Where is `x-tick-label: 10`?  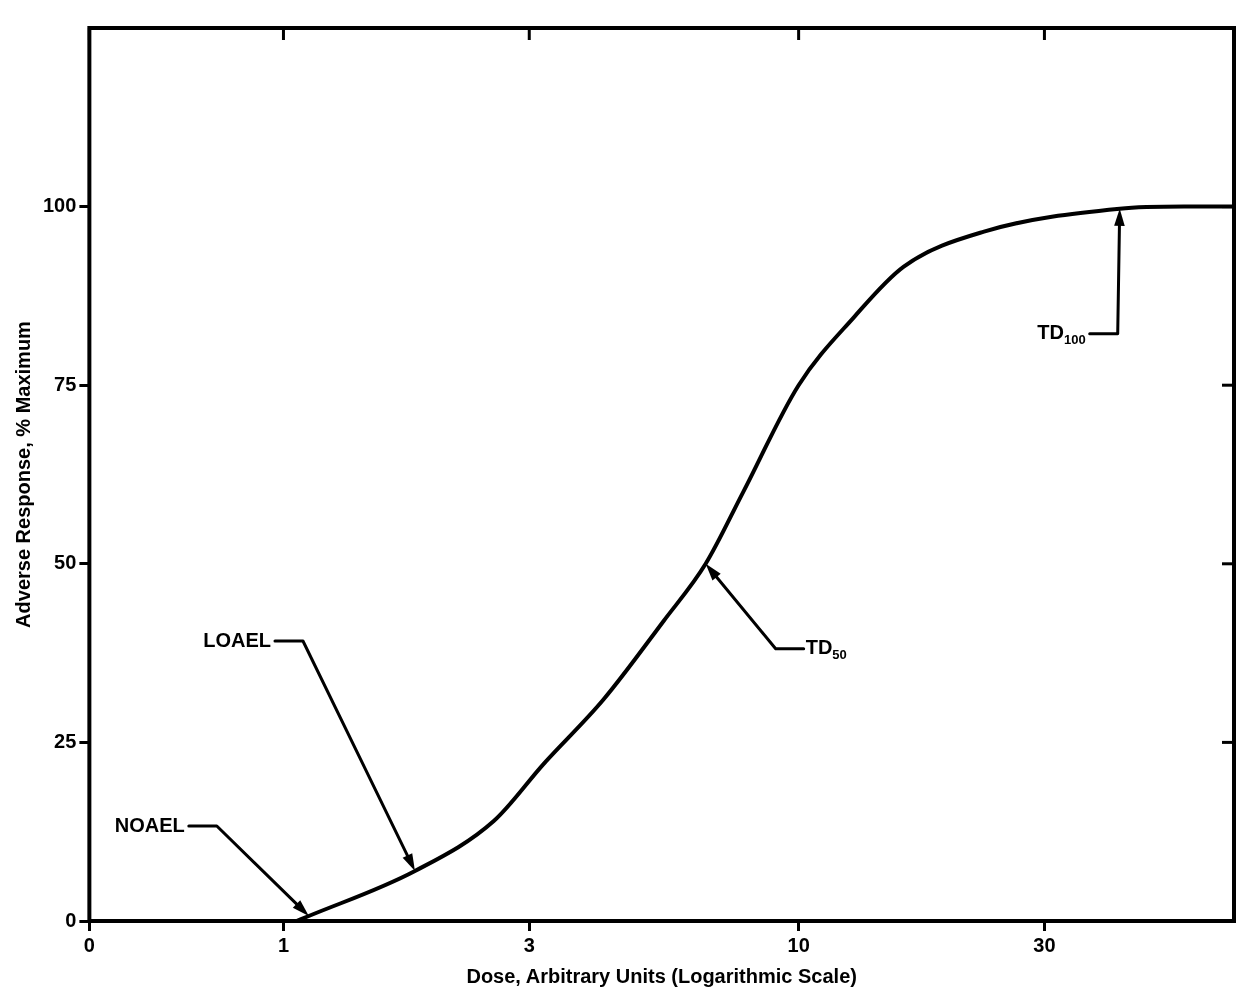 x-tick-label: 10 is located at coordinates (798, 944).